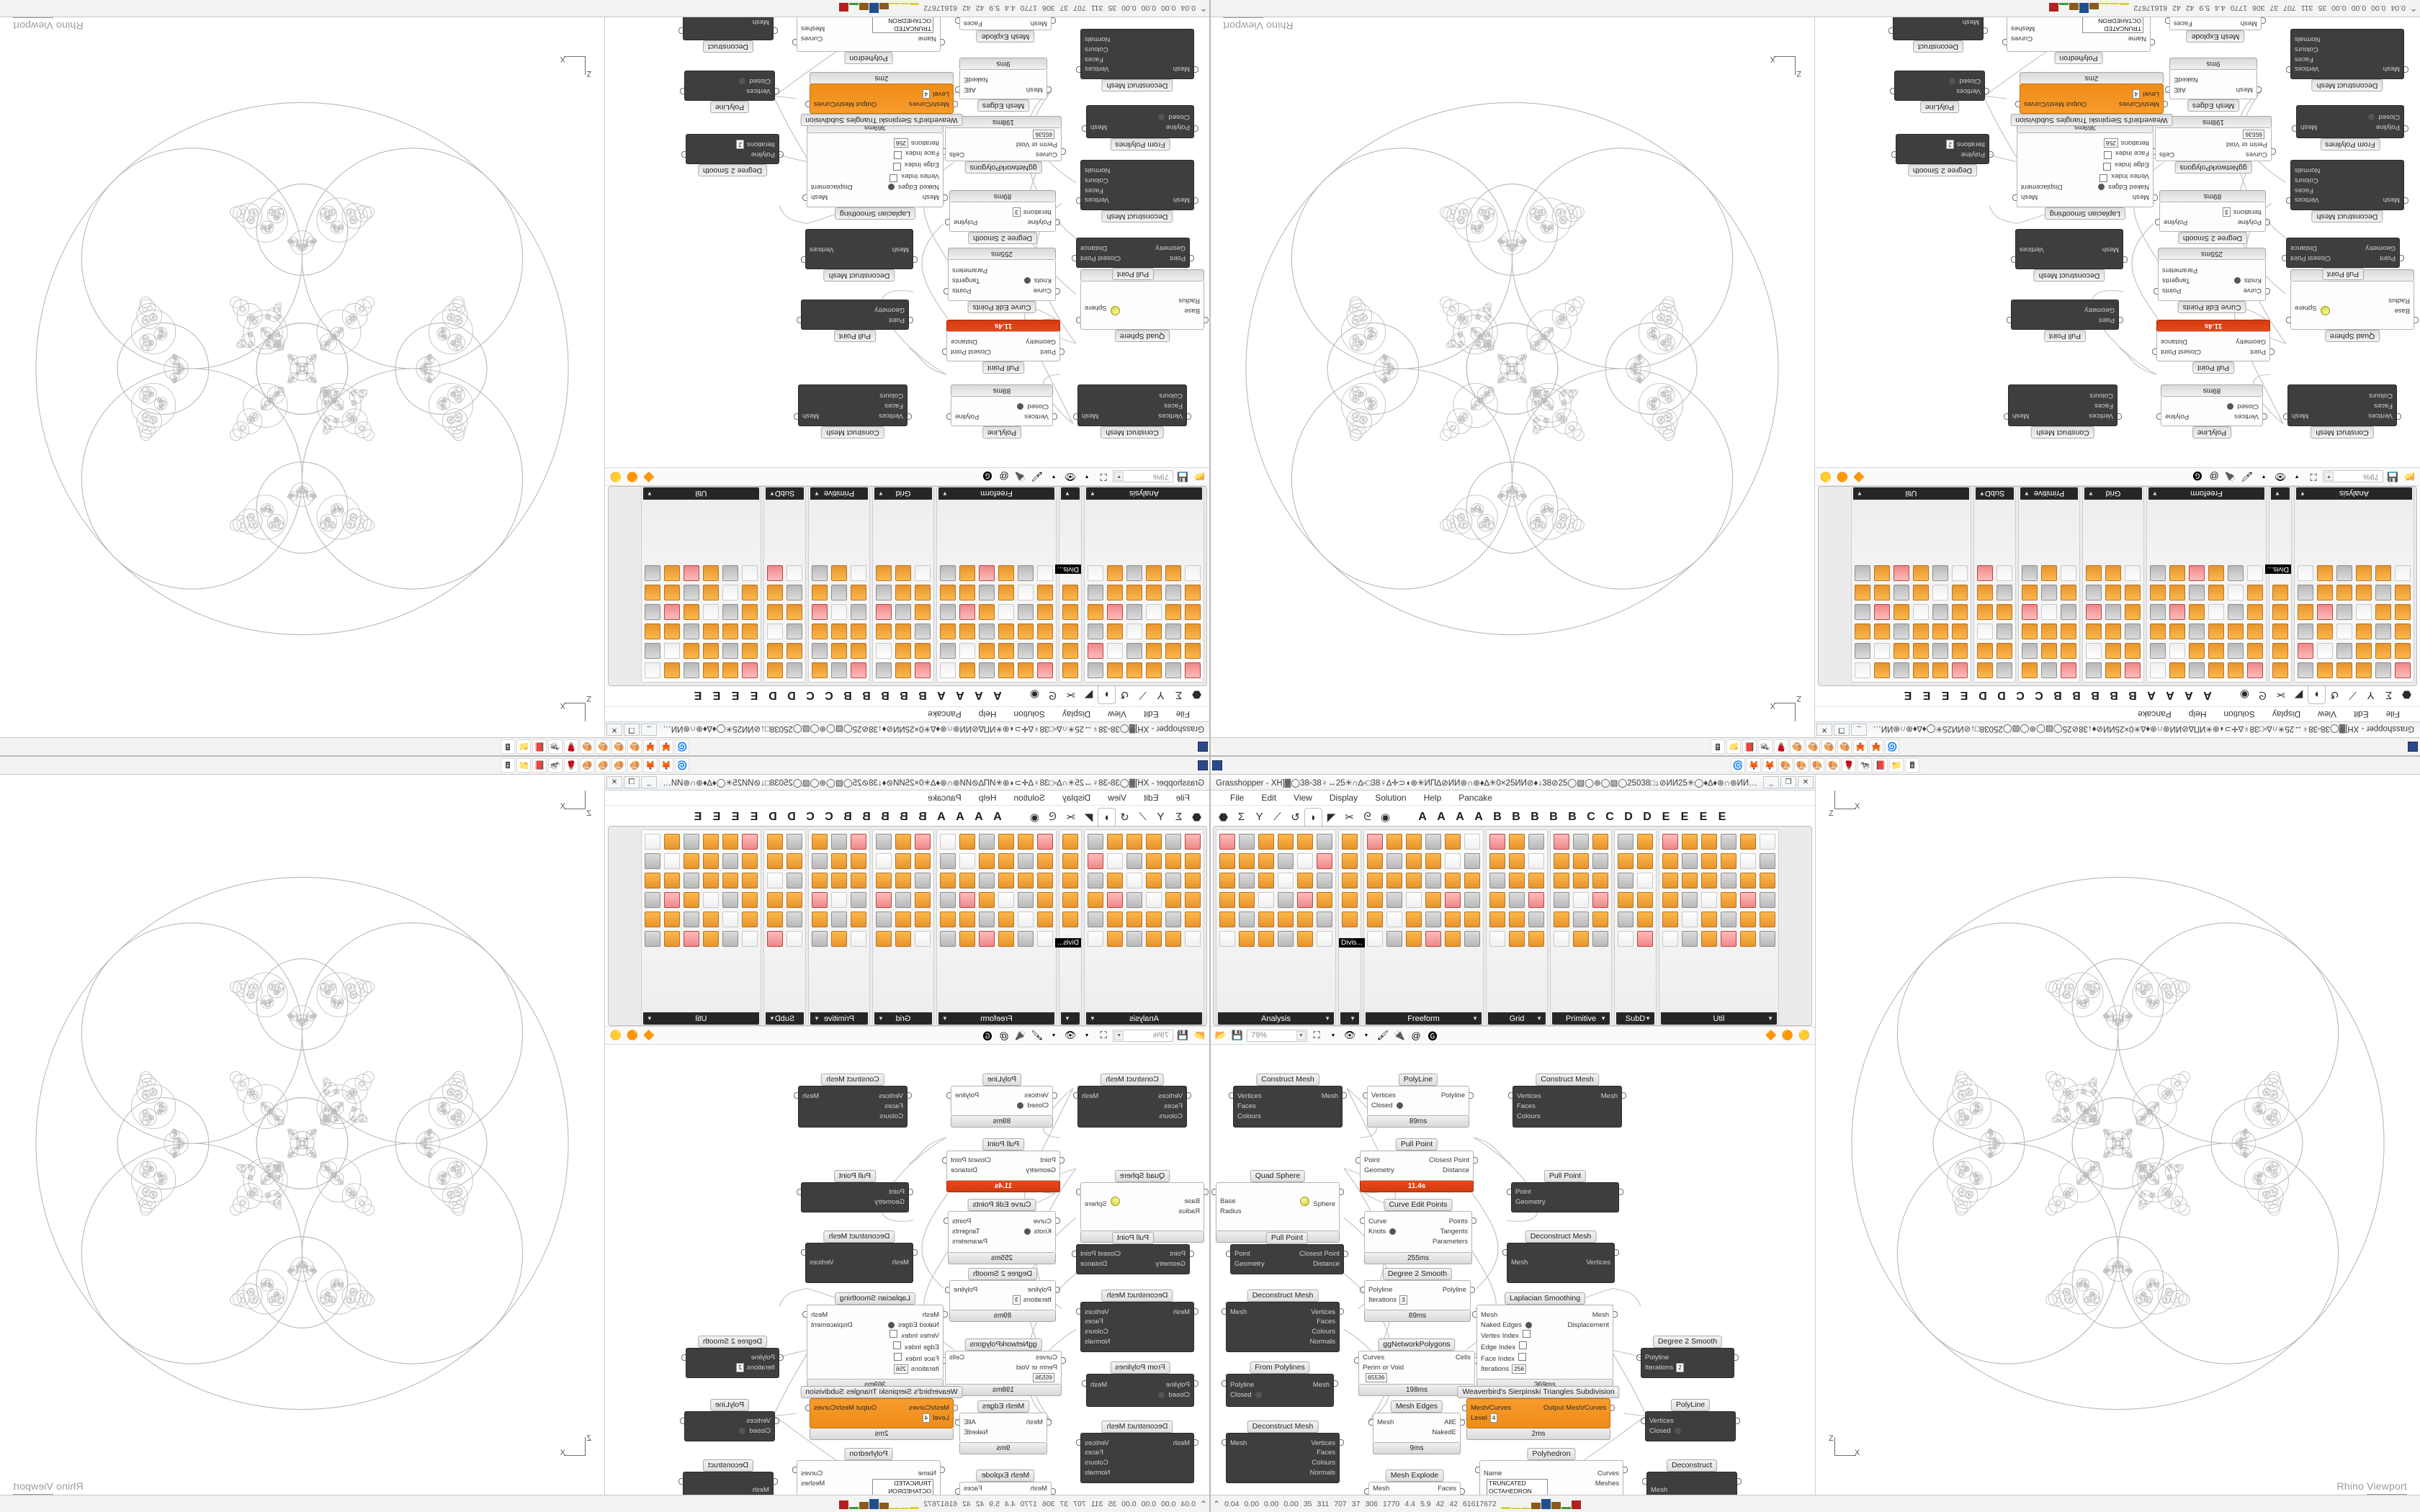 The image size is (2420, 1512). I want to click on ribbon-tab-row: ⬣ Σ Y ⟋ ↺ ◗ ◤ ✂ ᘓ ◉ A A A A B B B B B C C D D E E E E, so click(2117, 696).